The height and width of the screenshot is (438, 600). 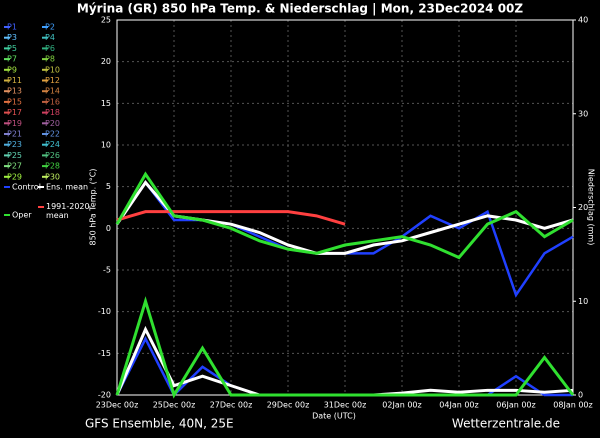 What do you see at coordinates (14, 176) in the screenshot?
I see `legend-label: P29` at bounding box center [14, 176].